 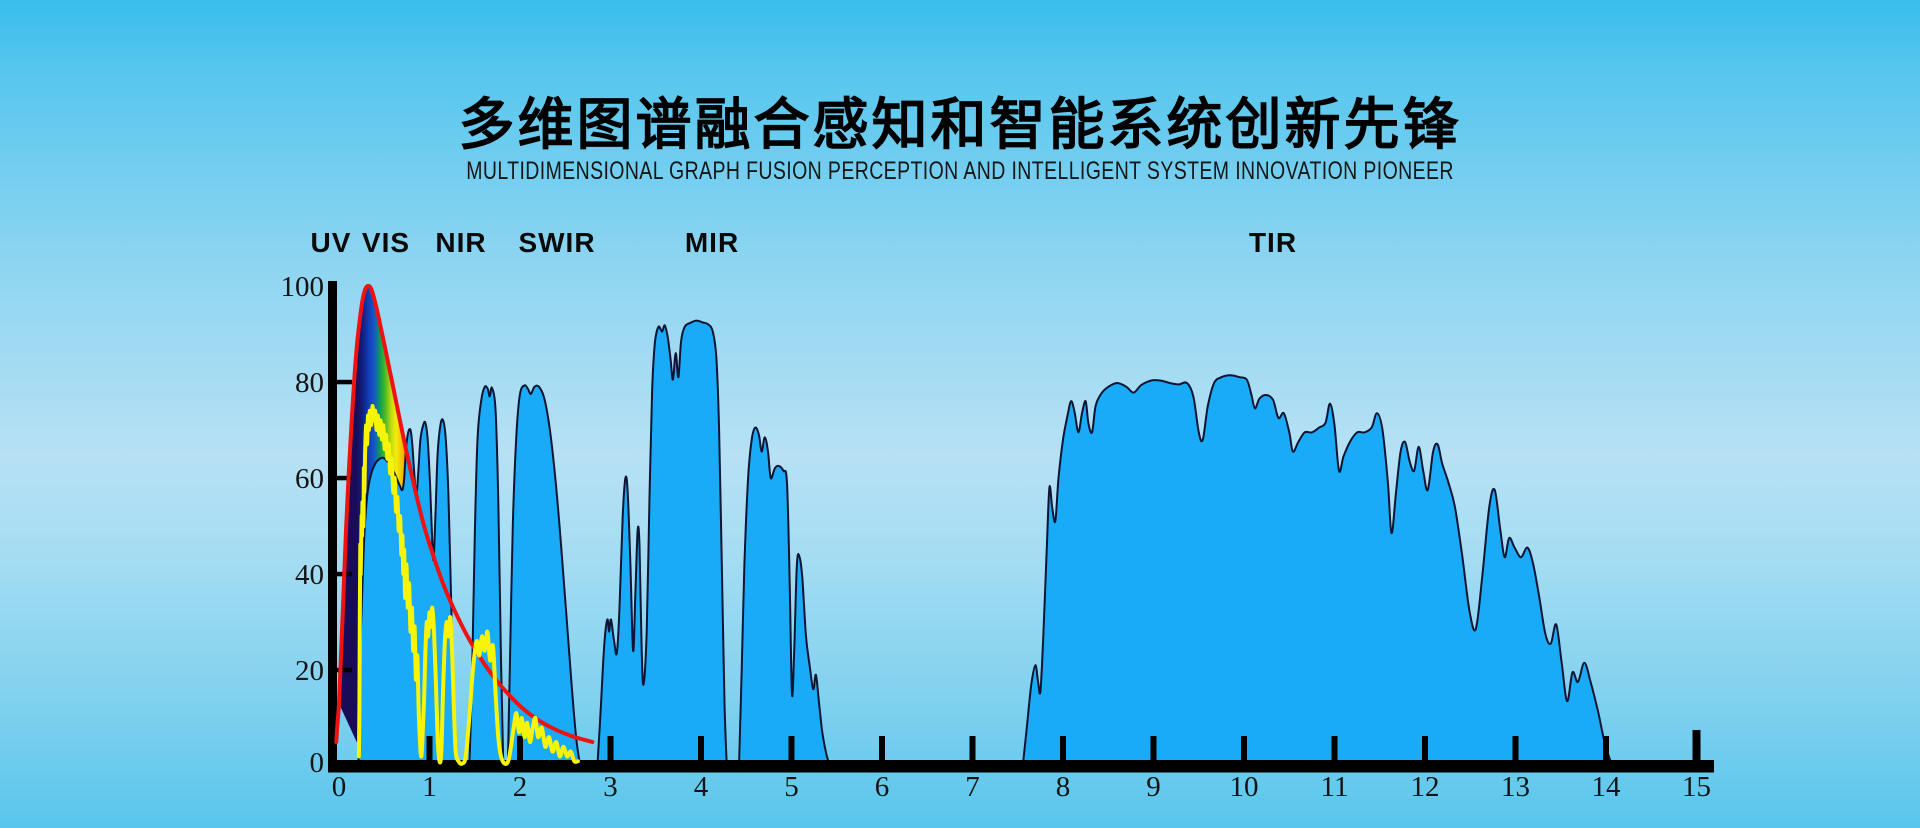 What do you see at coordinates (303, 287) in the screenshot?
I see `y-tick-label-100: 100` at bounding box center [303, 287].